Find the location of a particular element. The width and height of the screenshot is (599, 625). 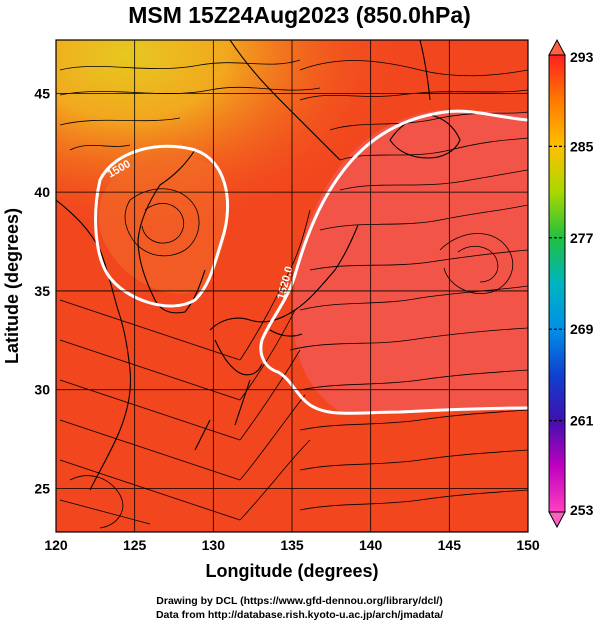

latitude-ticks: 25 30 35 40 45 is located at coordinates (42, 290).